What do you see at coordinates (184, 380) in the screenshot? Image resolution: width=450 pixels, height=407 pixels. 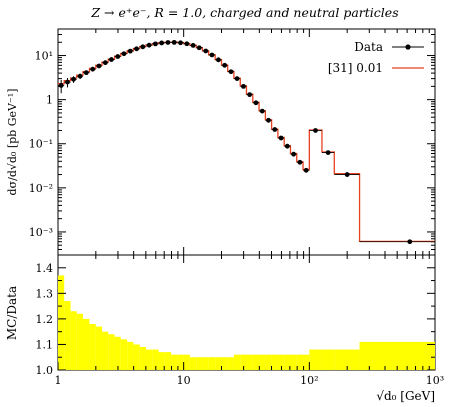 I see `ratio-x-tick-label: 10` at bounding box center [184, 380].